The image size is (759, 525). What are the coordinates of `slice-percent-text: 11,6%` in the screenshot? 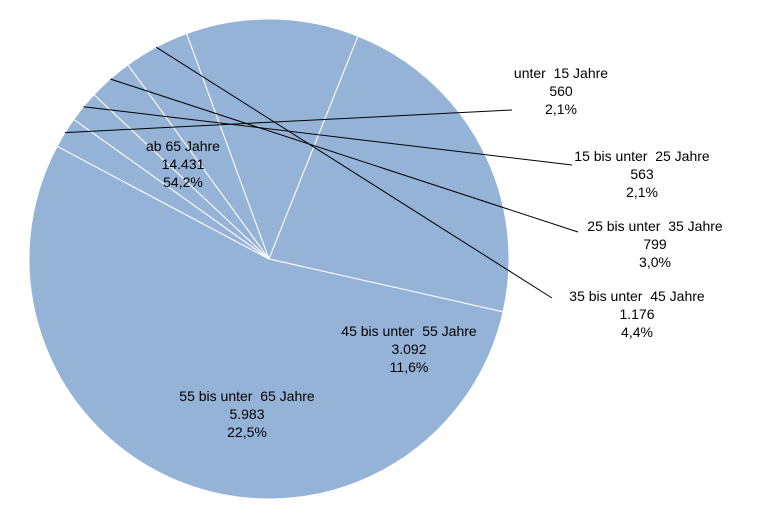 It's located at (409, 367).